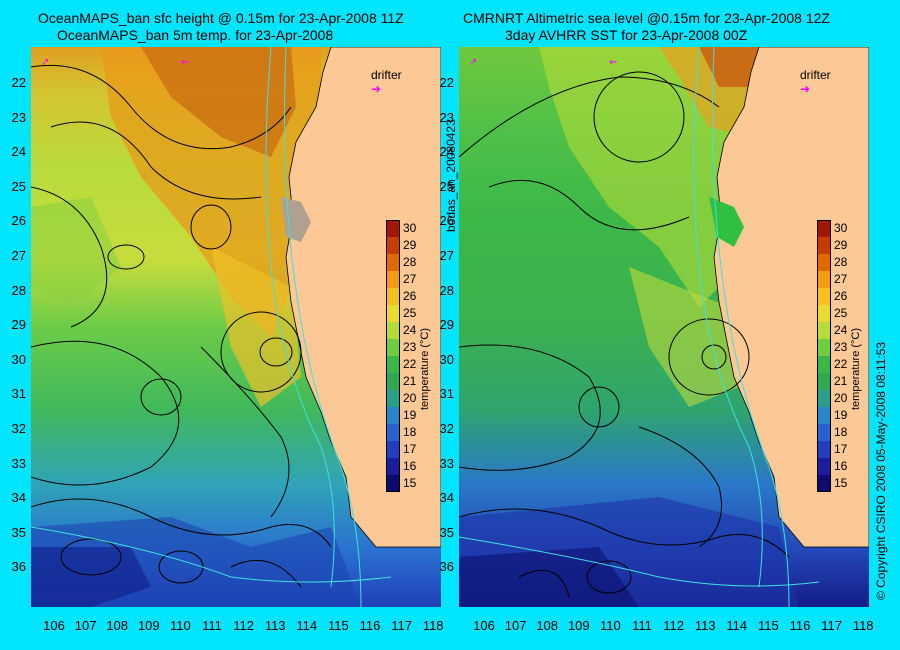  What do you see at coordinates (410, 415) in the screenshot?
I see `colorbar-tick-label: 19` at bounding box center [410, 415].